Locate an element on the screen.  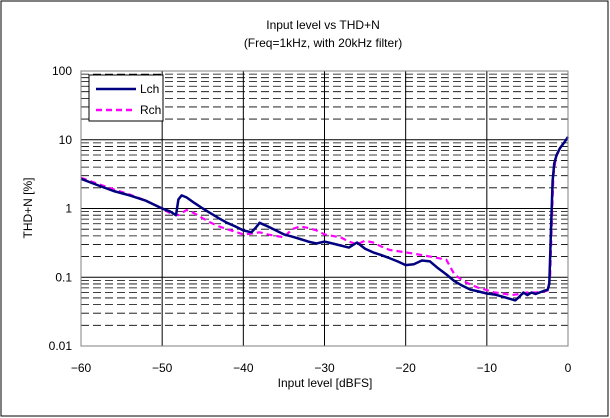
x-tick-label: −30 is located at coordinates (324, 368).